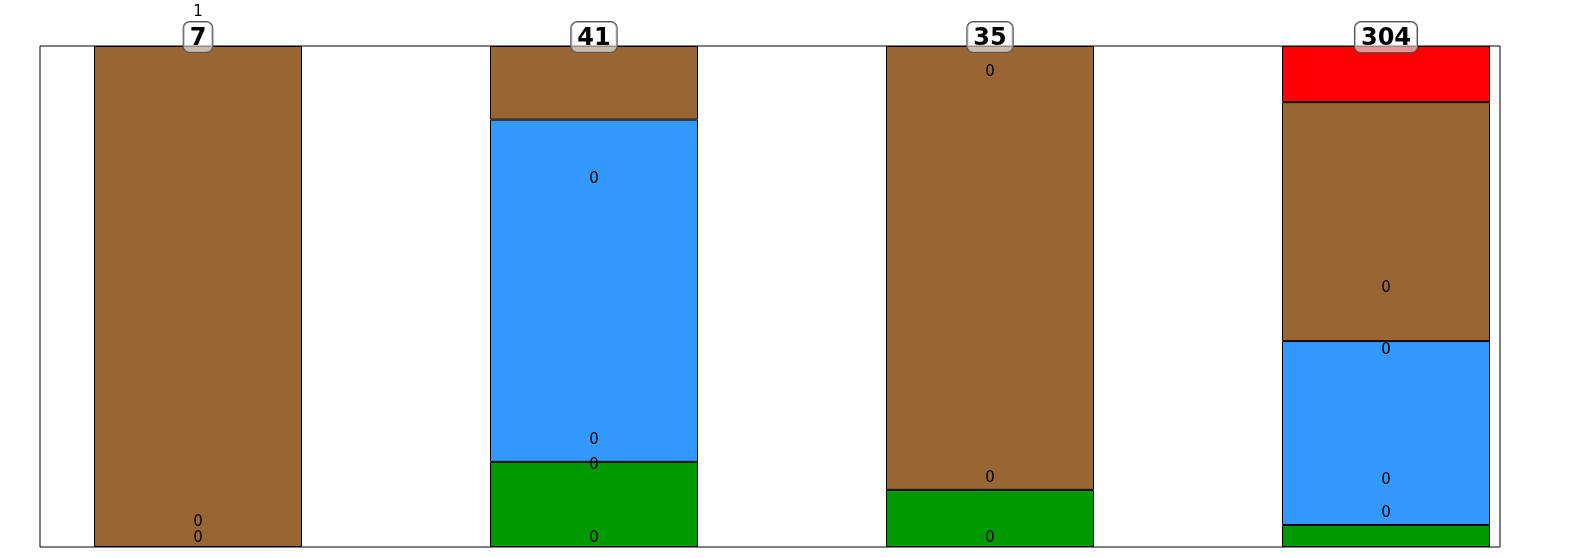 The image size is (1584, 558). What do you see at coordinates (198, 10) in the screenshot?
I see `text: 1` at bounding box center [198, 10].